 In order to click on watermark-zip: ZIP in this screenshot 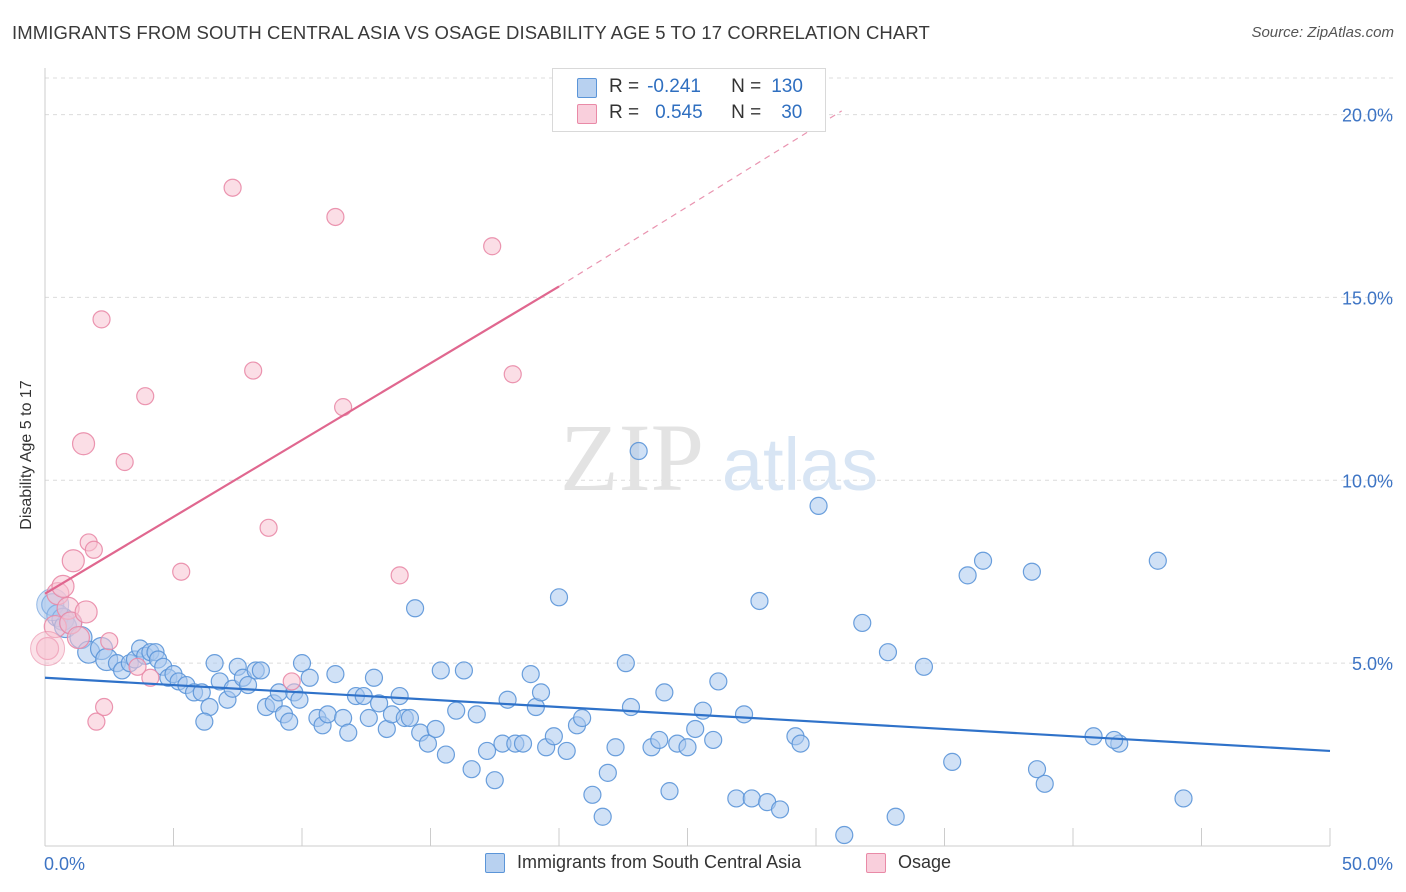, I will do `click(632, 457)`.